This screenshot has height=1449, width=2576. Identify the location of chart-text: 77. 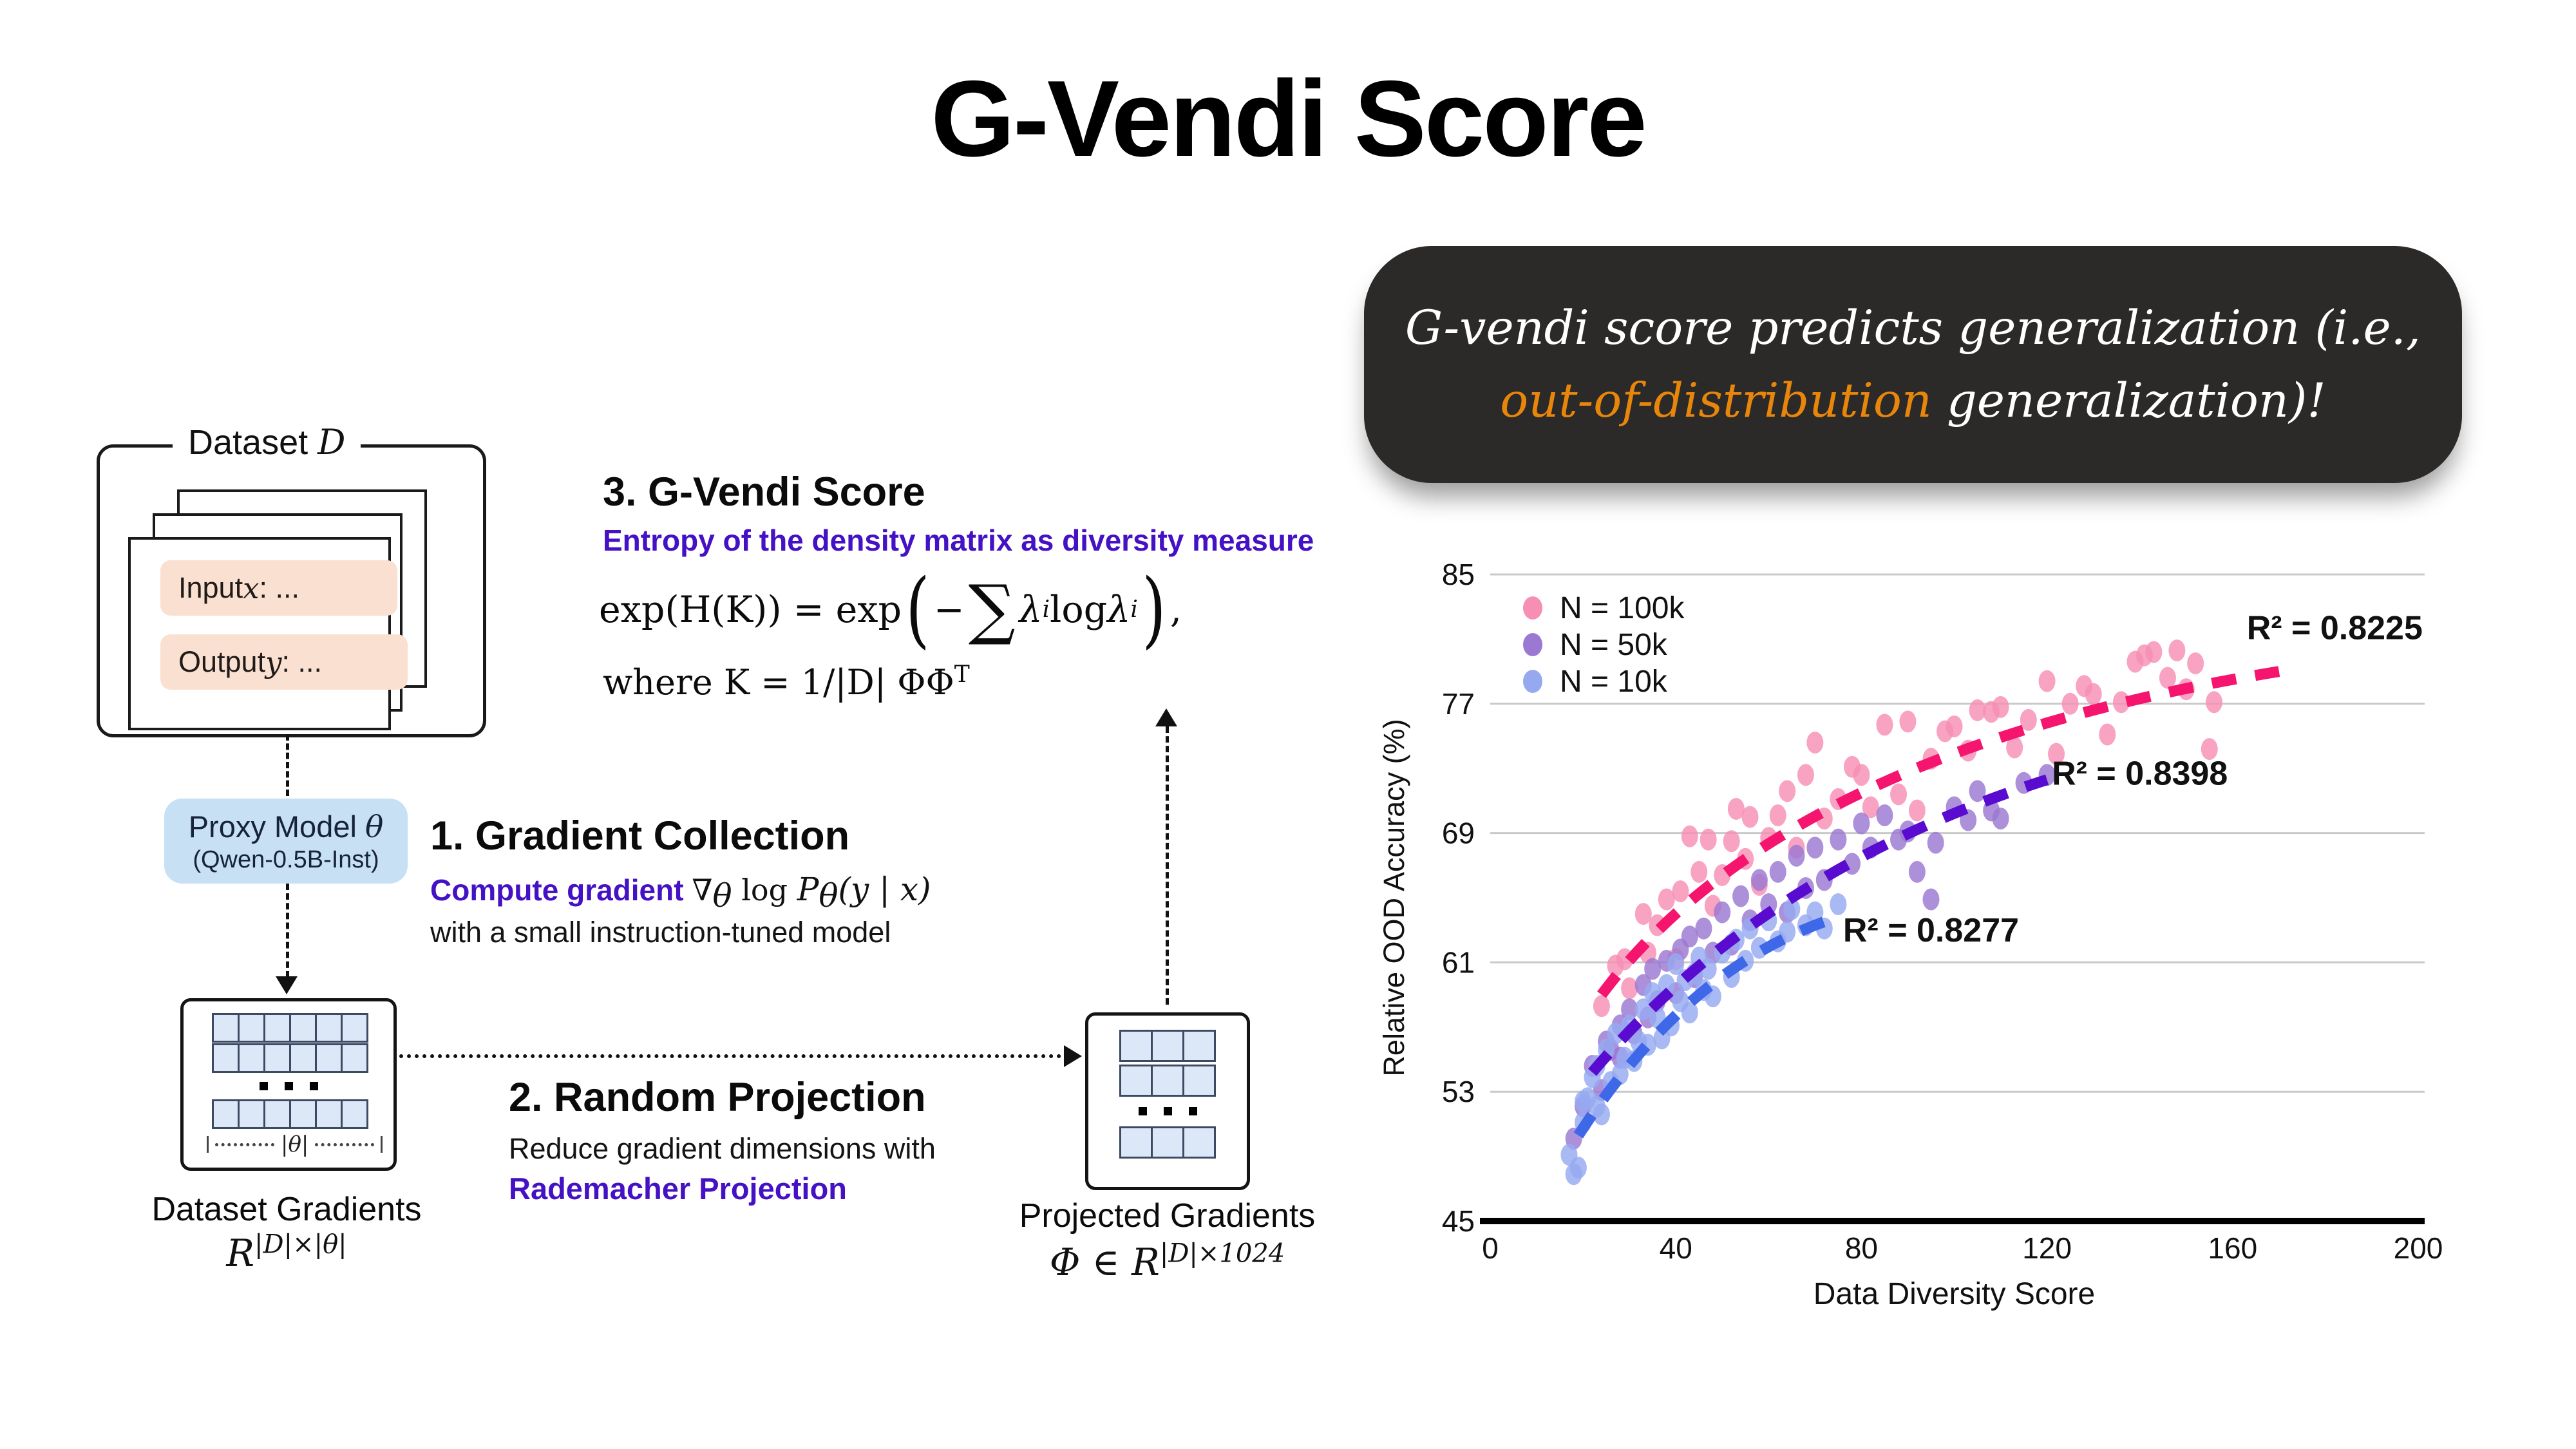
(1459, 704).